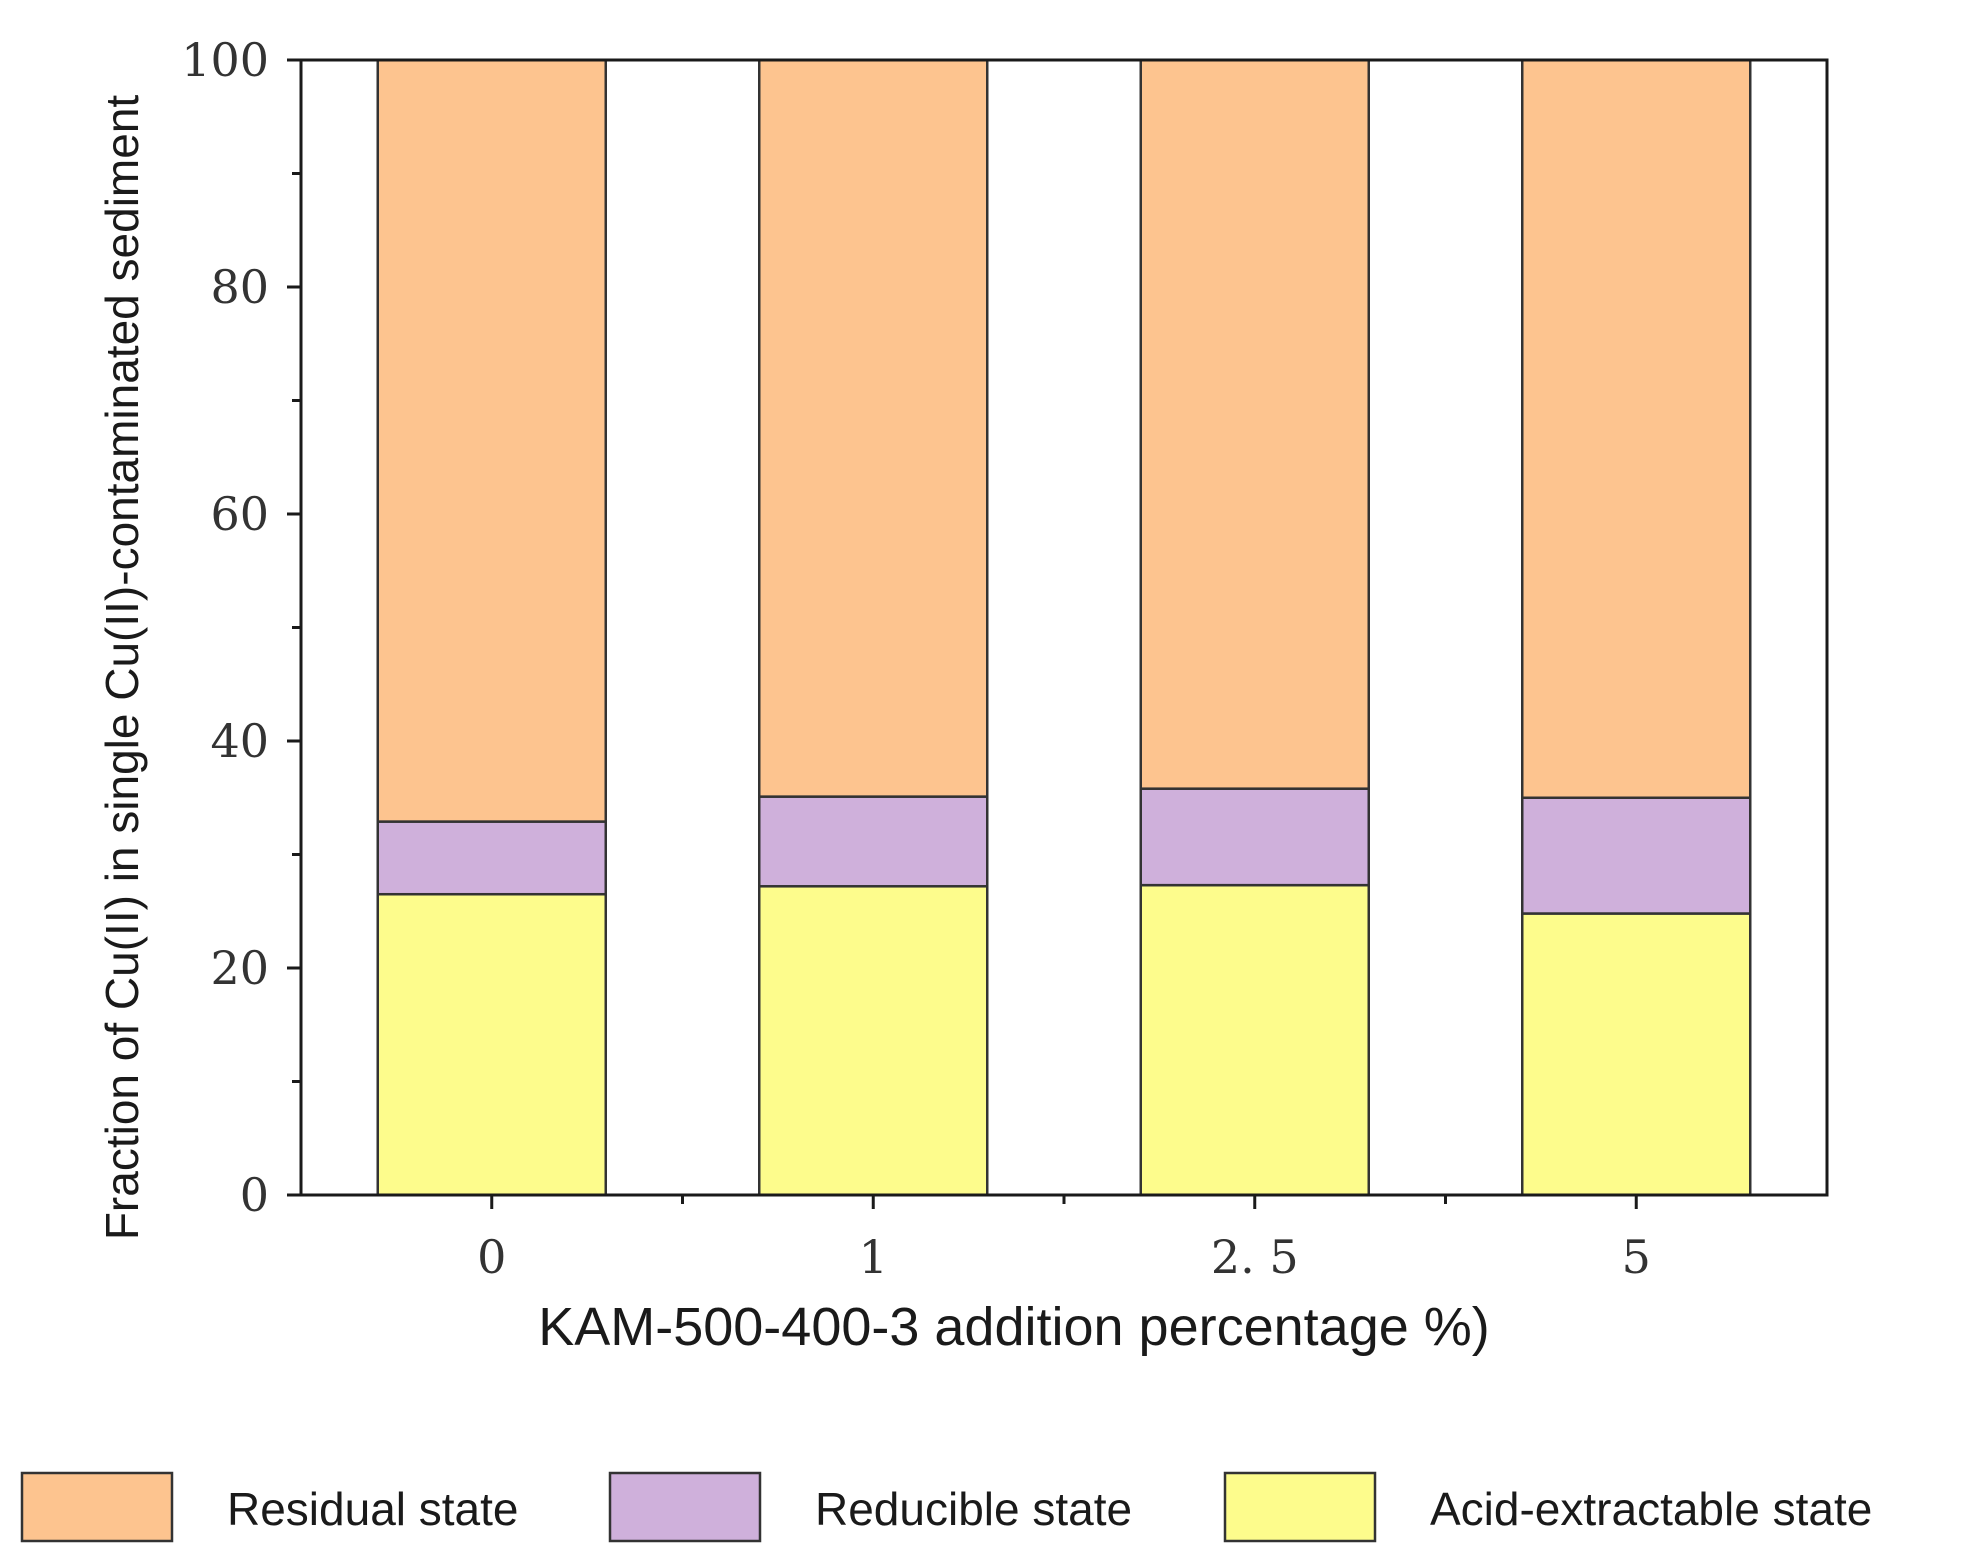 Image resolution: width=1987 pixels, height=1558 pixels. I want to click on legend-label-acid-extractable-state: Acid-extractable state, so click(1651, 1509).